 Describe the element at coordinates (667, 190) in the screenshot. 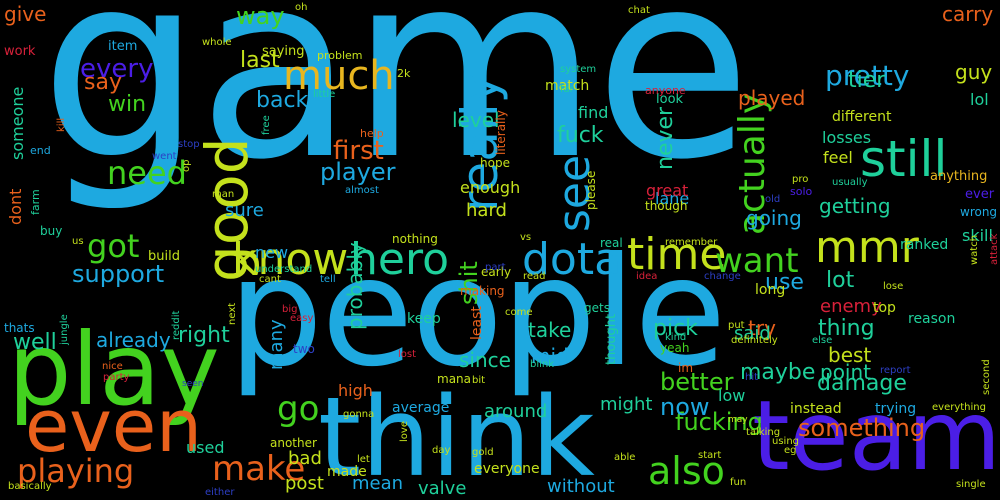

I see `word: great` at that location.